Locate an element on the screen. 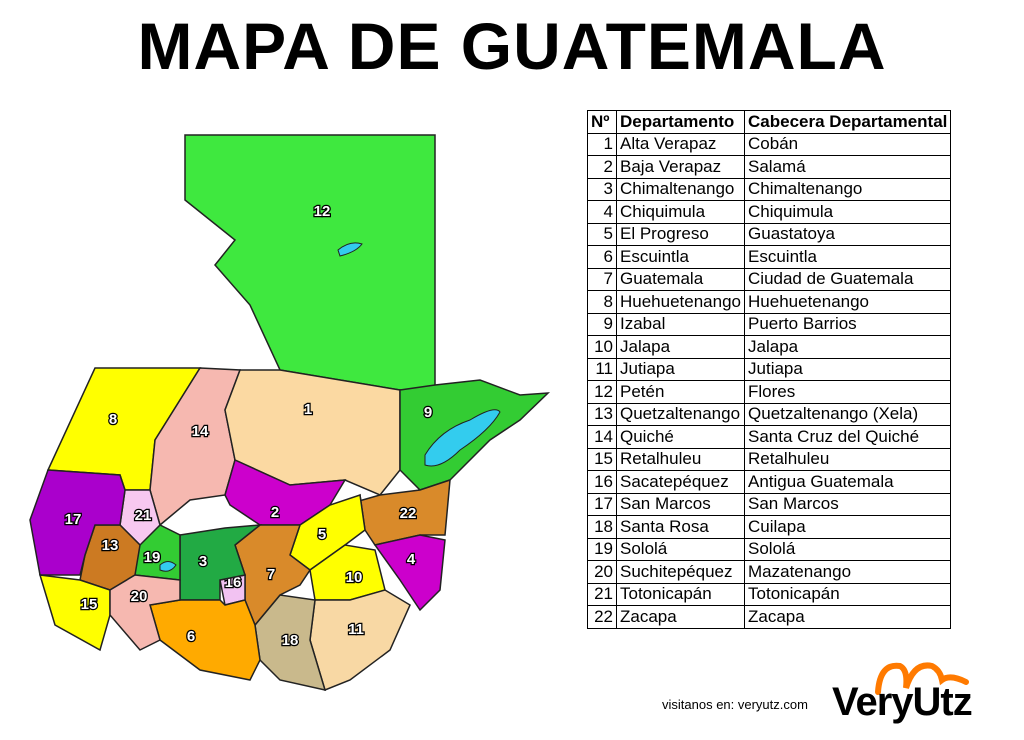 Image resolution: width=1024 pixels, height=740 pixels. department-number-label: 5 is located at coordinates (322, 534).